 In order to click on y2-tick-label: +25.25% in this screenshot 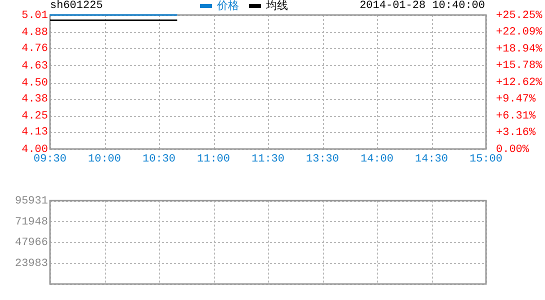, I will do `click(519, 16)`.